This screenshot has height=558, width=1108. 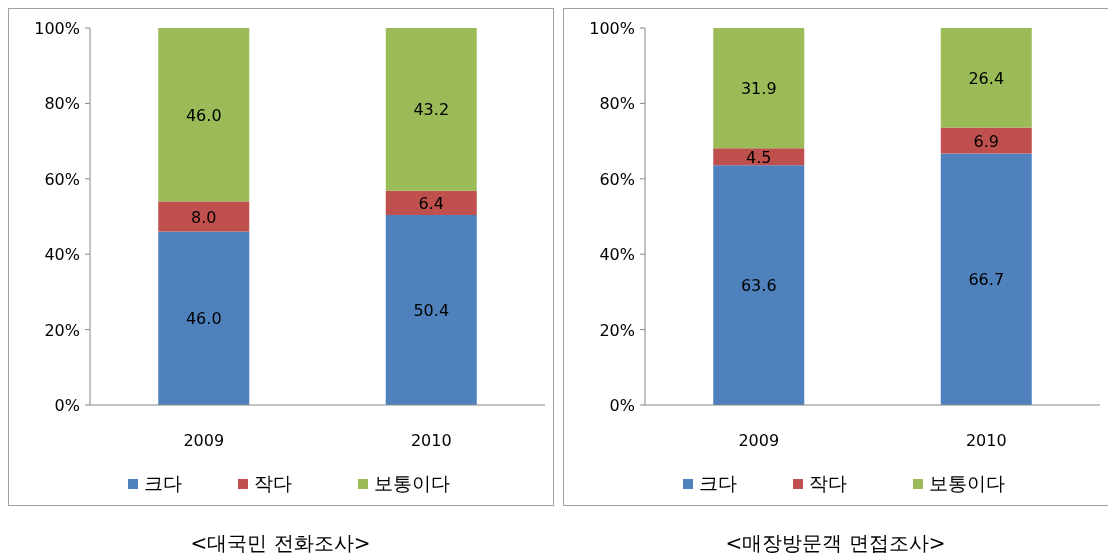 What do you see at coordinates (280, 543) in the screenshot?
I see `text: <대국민 전화조사>` at bounding box center [280, 543].